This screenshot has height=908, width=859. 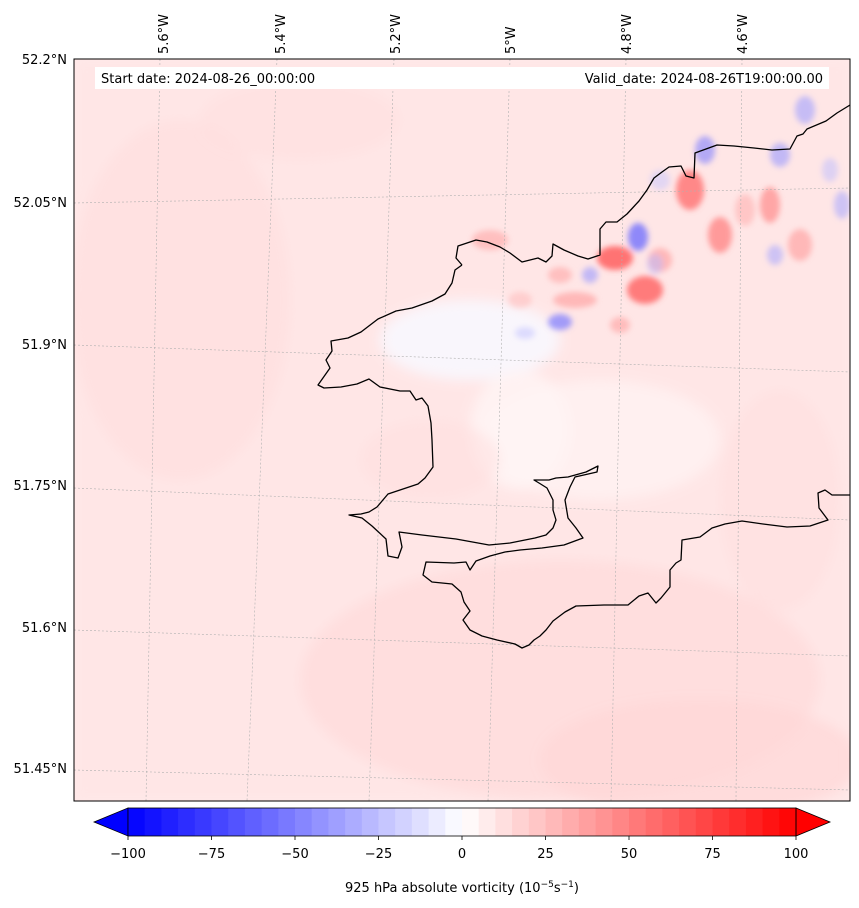 What do you see at coordinates (40, 203) in the screenshot?
I see `lat-label-52.05n: 52.05°N` at bounding box center [40, 203].